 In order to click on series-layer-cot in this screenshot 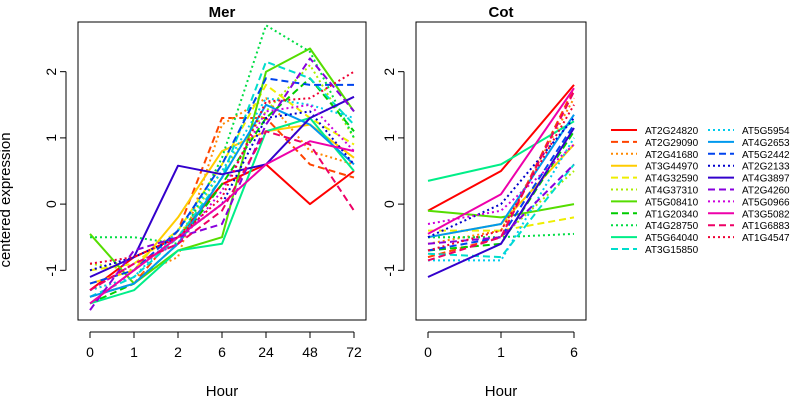, I will do `click(501, 181)`.